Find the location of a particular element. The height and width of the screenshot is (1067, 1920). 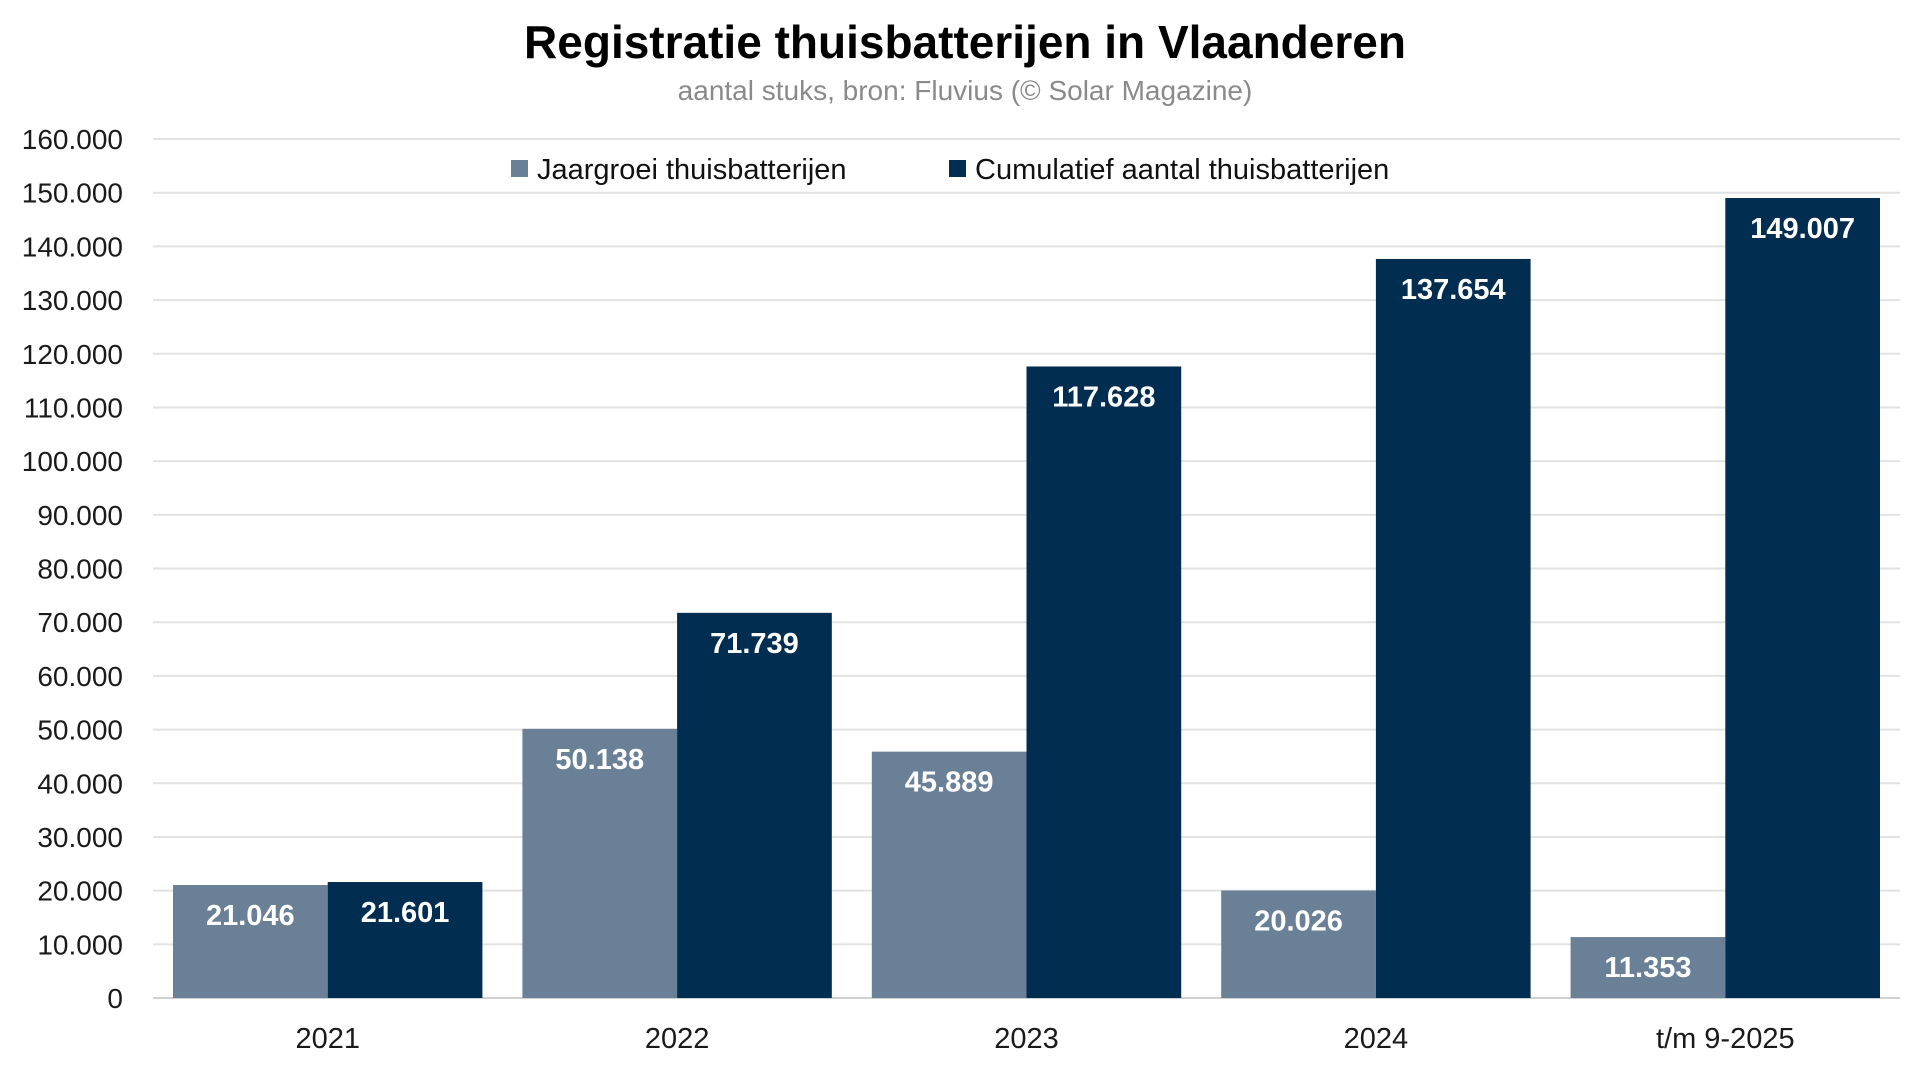

legend-label: Cumulatief aantal thuisbatterijen is located at coordinates (1182, 170).